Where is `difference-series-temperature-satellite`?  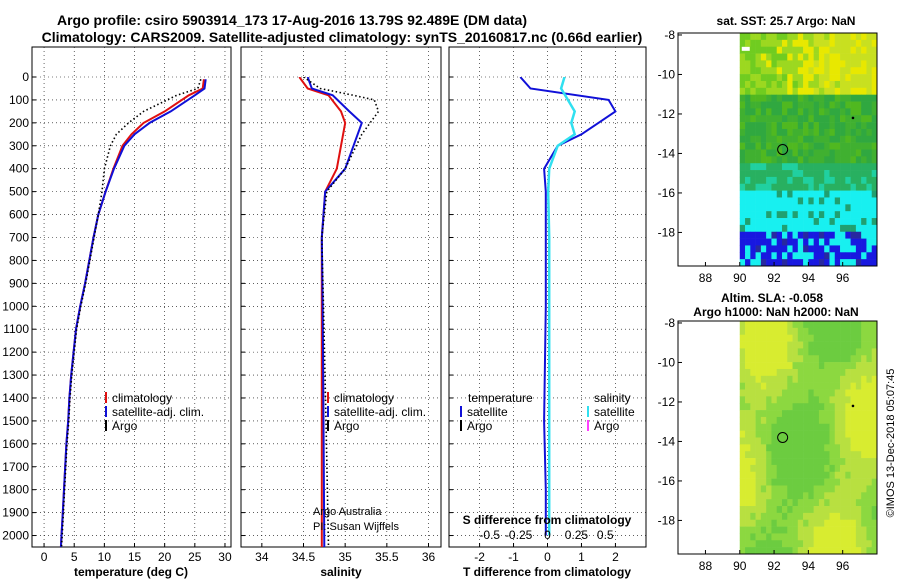
difference-series-temperature-satellite is located at coordinates (568, 306).